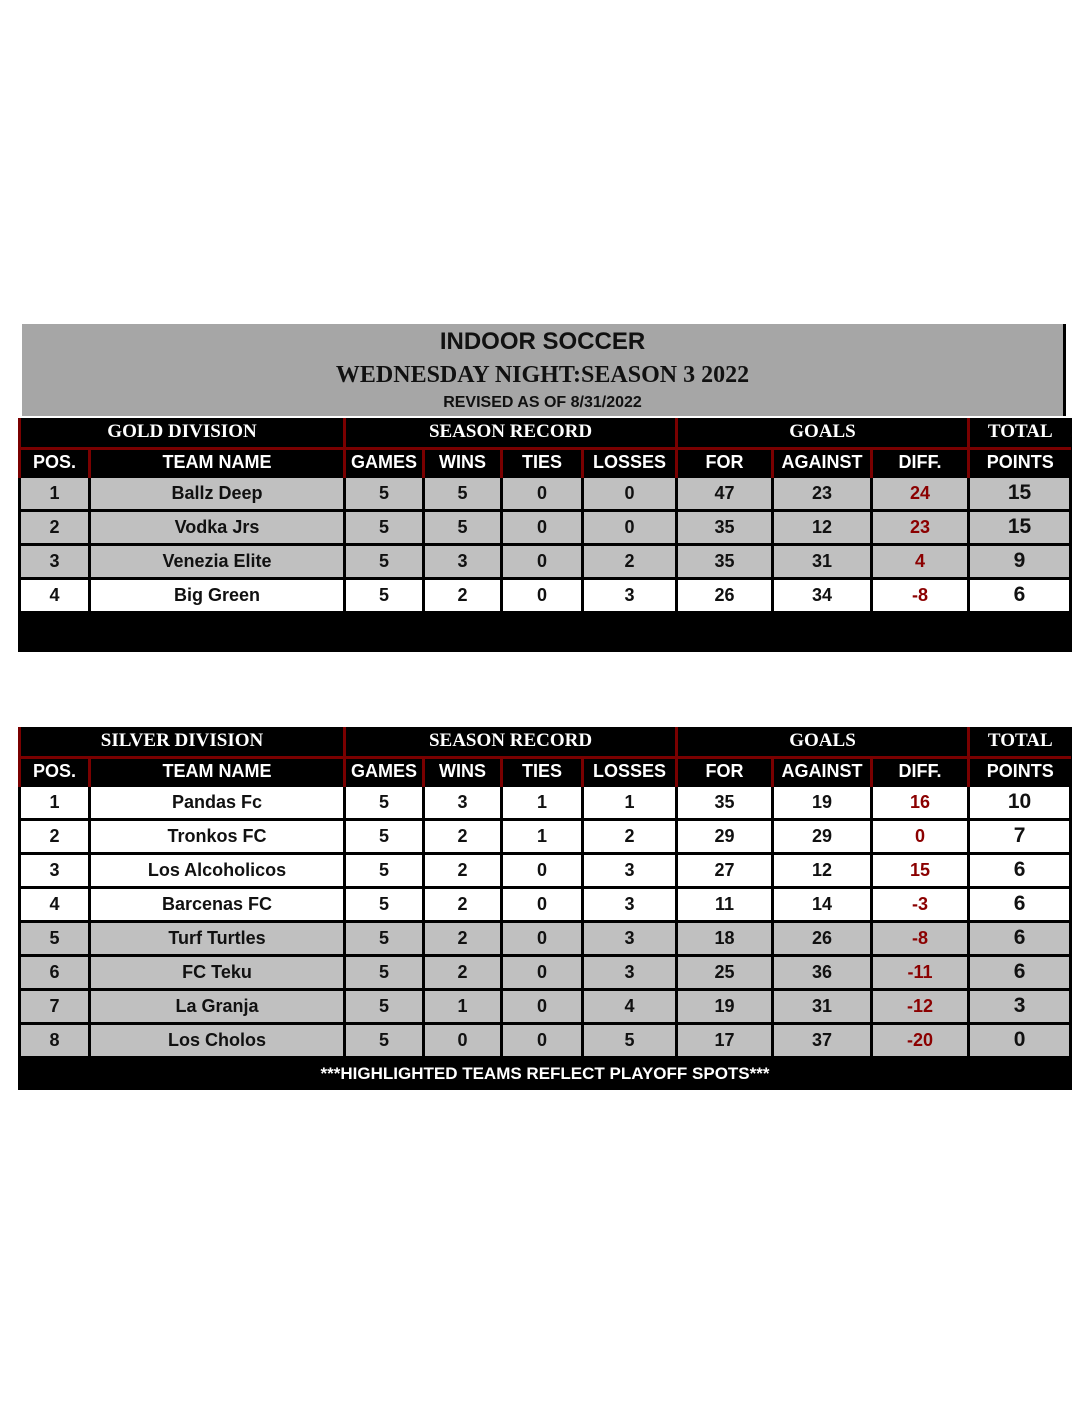 This screenshot has height=1408, width=1088. I want to click on cell-against: 31, so click(822, 1006).